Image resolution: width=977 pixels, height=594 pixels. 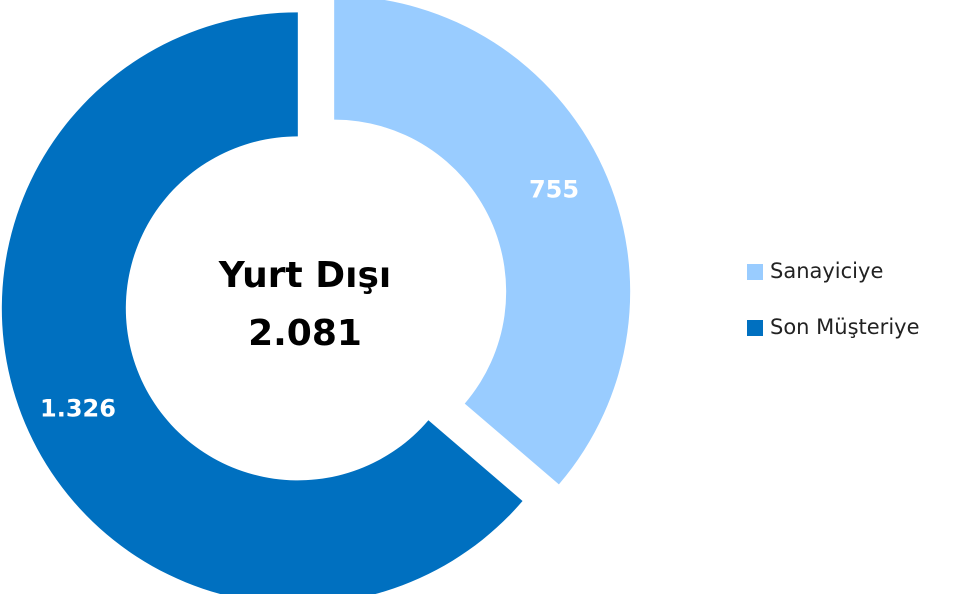 I want to click on legend-label: Sanayiciye, so click(x=826, y=271).